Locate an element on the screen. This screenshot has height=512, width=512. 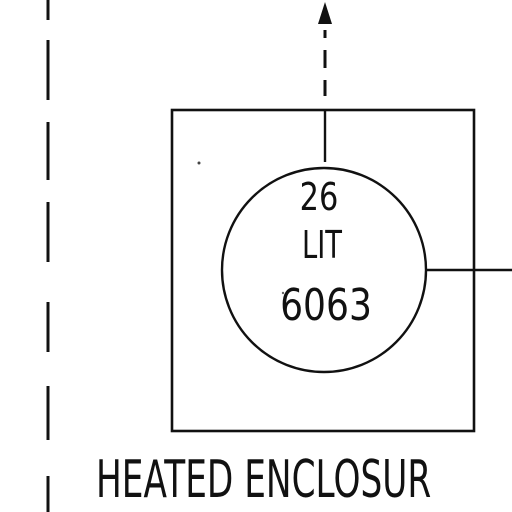
enclosure-label: HEATED ENCLOSUR is located at coordinates (263, 480).